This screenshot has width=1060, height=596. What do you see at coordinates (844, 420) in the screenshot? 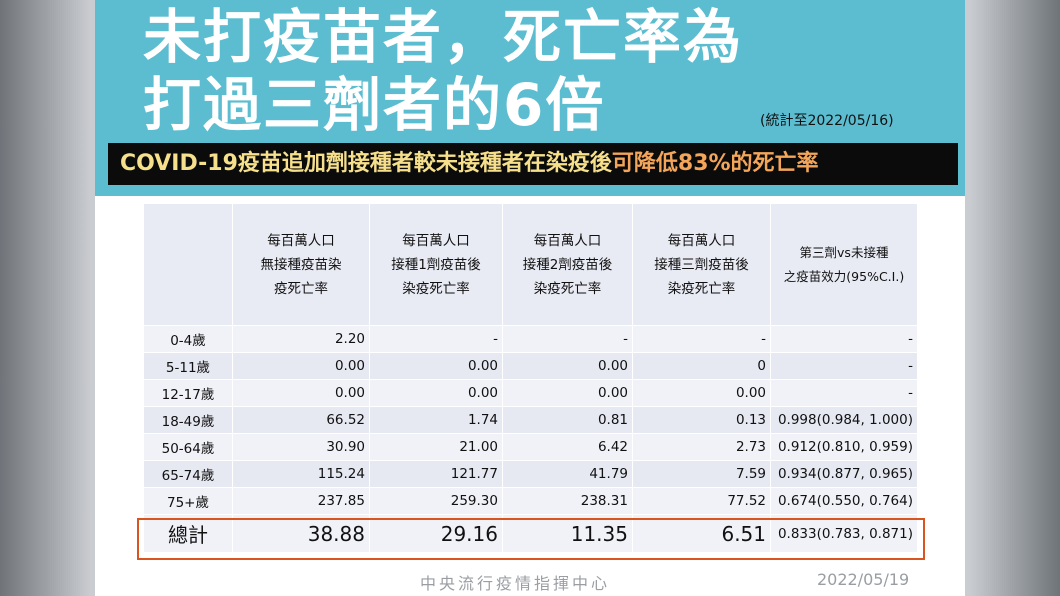
I see `cell: 0.998(0.984, 1.000)` at bounding box center [844, 420].